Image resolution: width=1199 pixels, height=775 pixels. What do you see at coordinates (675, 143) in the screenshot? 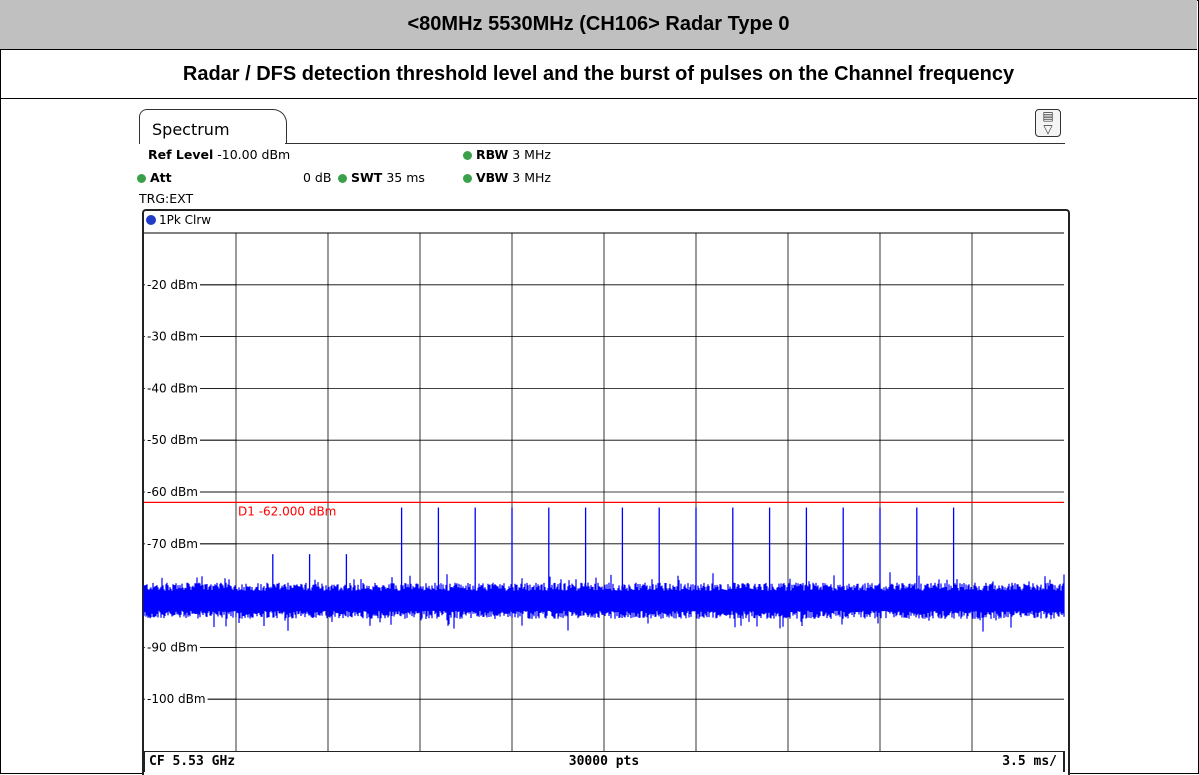
I see `tab-divider` at bounding box center [675, 143].